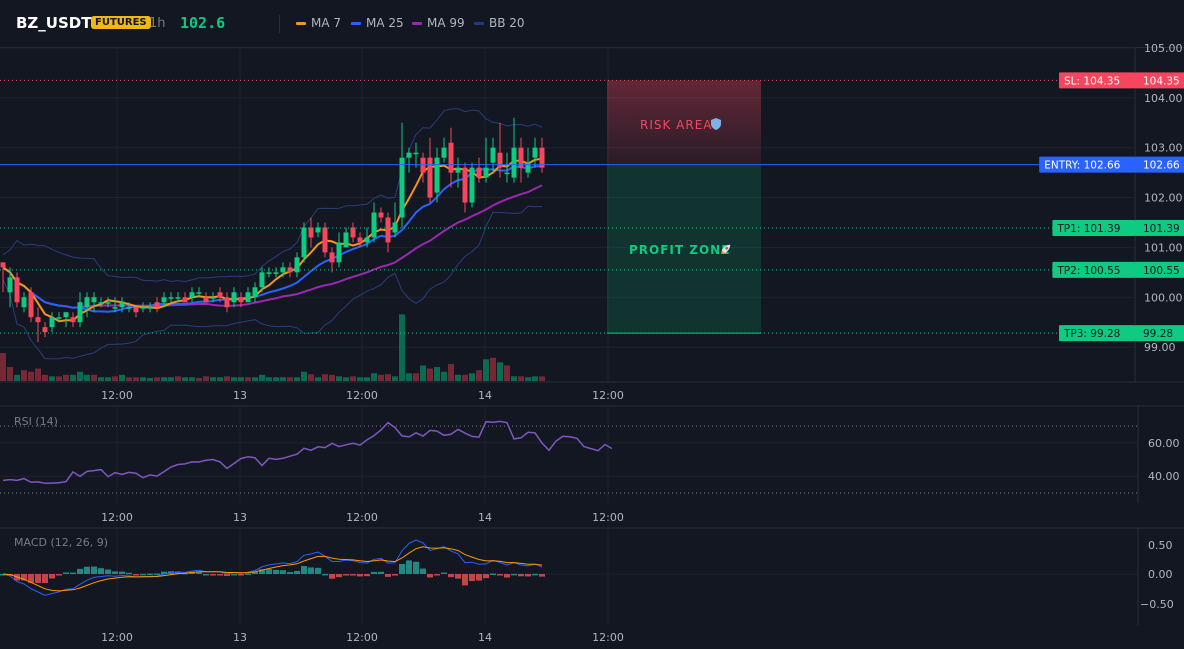 The width and height of the screenshot is (1184, 649). What do you see at coordinates (1087, 164) in the screenshot?
I see `entry-tag` at bounding box center [1087, 164].